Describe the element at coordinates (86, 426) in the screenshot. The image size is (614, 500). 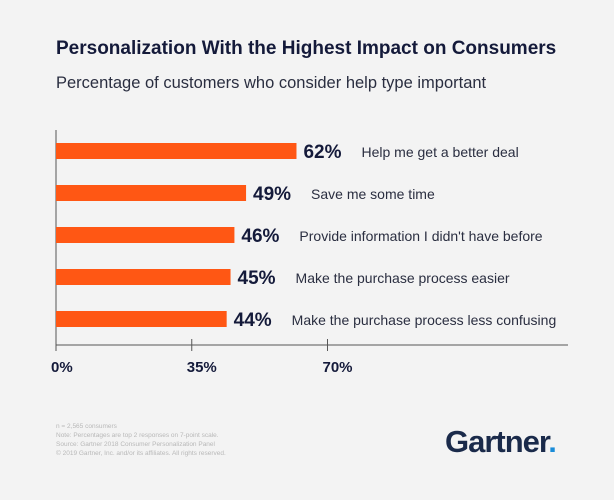
I see `footnote-line: n = 2,565 consumers` at that location.